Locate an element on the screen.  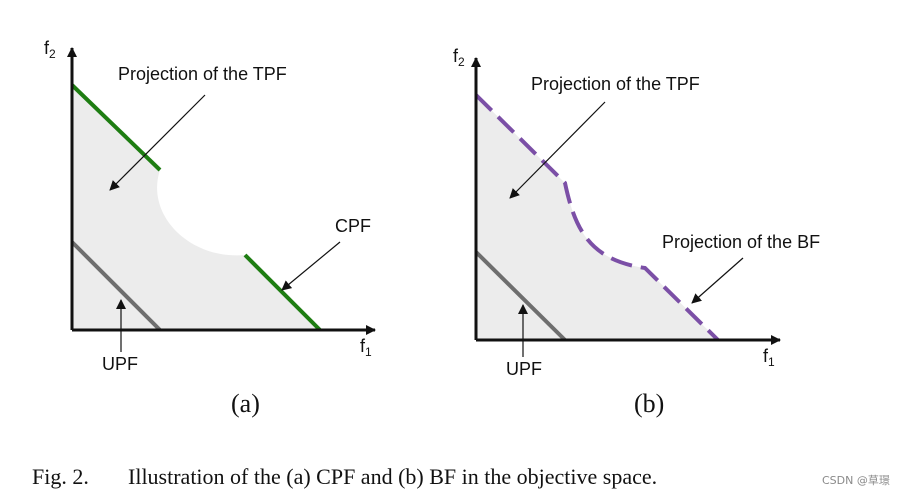
panel-a-cpf-segment-upper is located at coordinates (116, 127).